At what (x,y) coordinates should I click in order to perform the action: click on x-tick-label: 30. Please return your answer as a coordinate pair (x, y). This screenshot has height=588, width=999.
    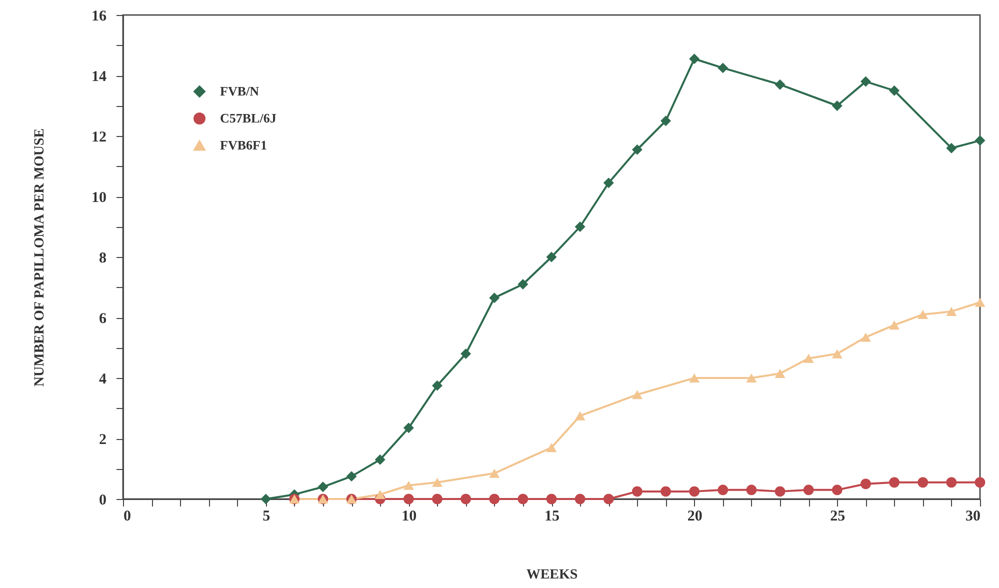
    Looking at the image, I should click on (973, 516).